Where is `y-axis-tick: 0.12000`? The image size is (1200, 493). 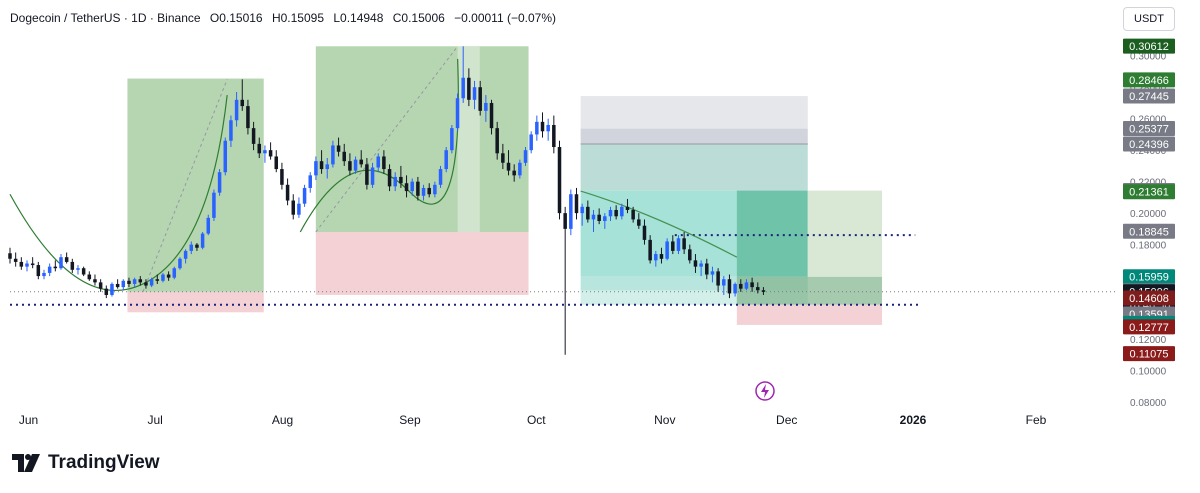
y-axis-tick: 0.12000 is located at coordinates (1148, 340).